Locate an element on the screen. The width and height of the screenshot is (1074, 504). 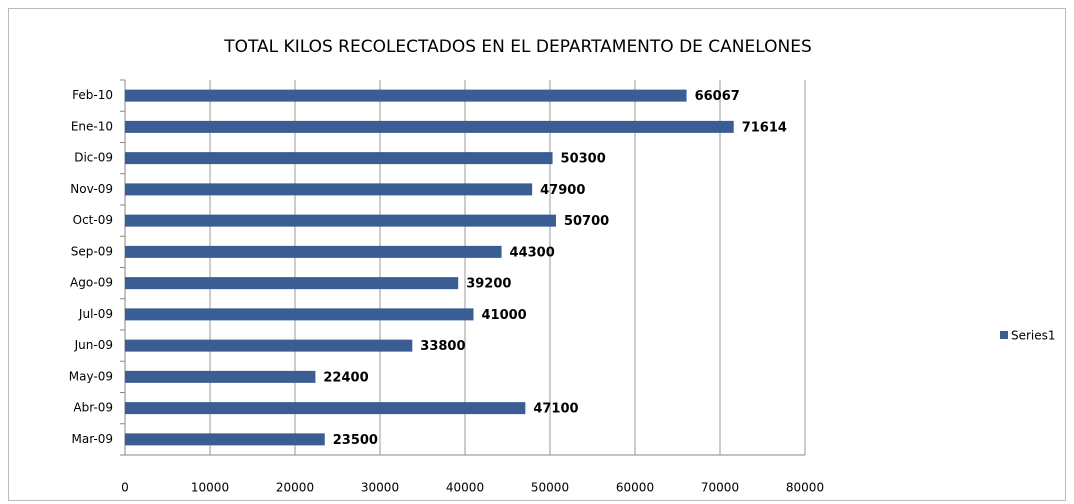
x-tick-label: 30000 is located at coordinates (380, 488).